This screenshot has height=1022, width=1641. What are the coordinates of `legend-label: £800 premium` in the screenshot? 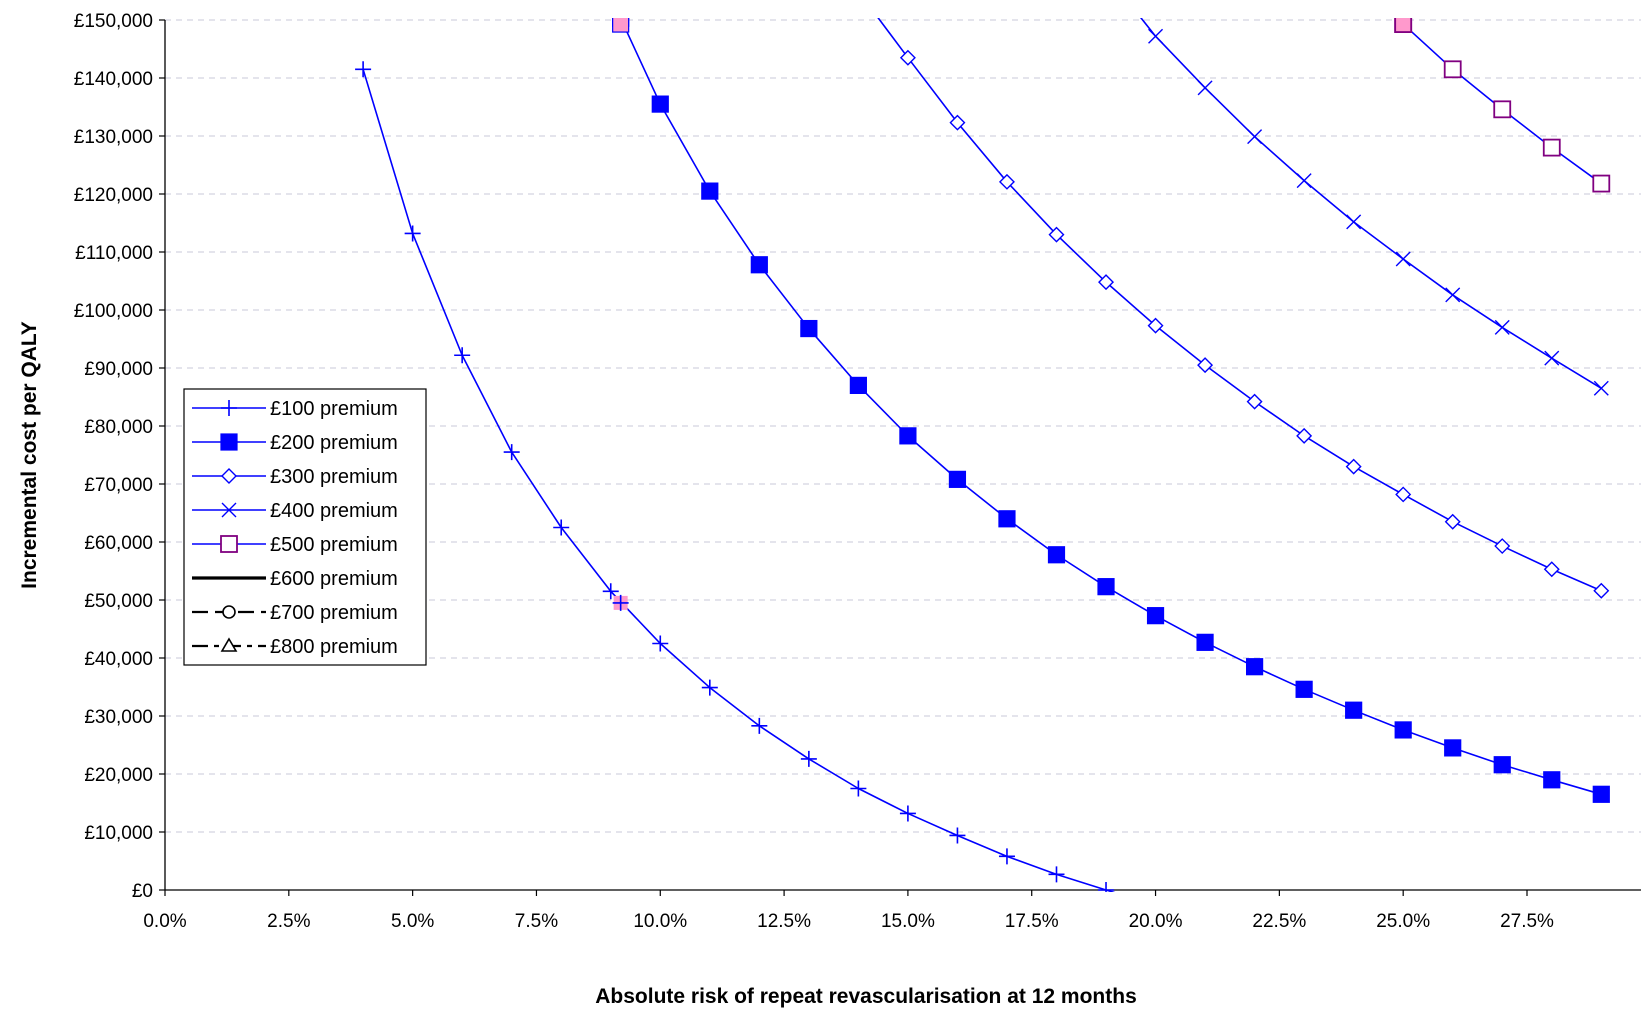 It's located at (334, 647).